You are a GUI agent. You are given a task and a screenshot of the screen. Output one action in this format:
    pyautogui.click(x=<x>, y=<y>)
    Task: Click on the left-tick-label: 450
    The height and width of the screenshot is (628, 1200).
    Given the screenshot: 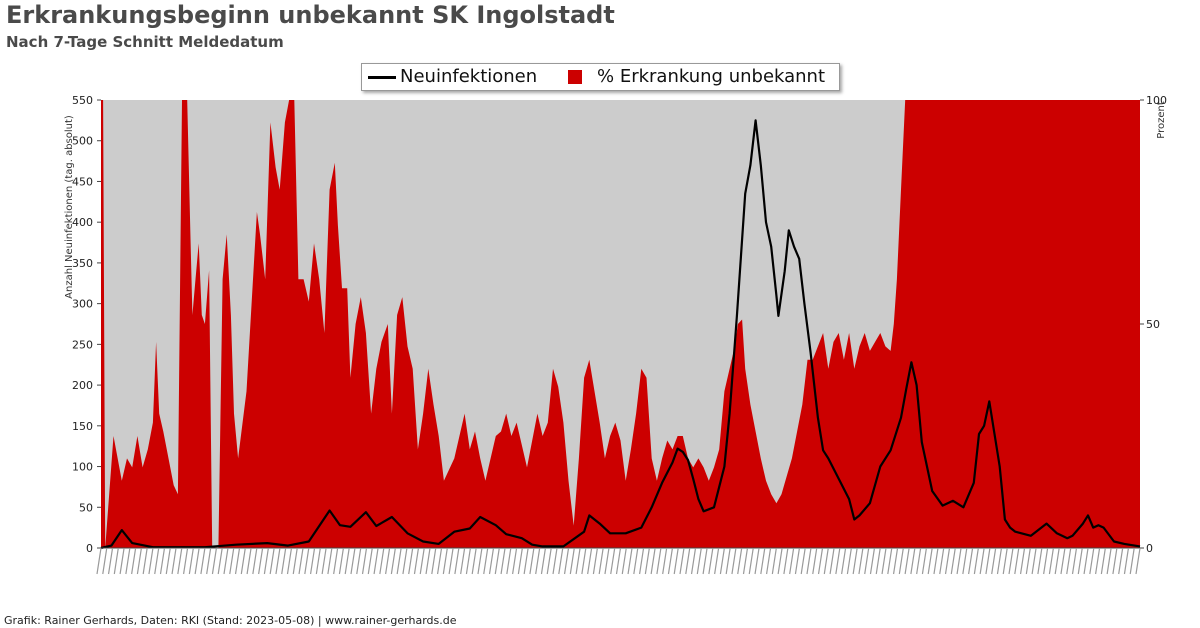 What is the action you would take?
    pyautogui.click(x=82, y=181)
    